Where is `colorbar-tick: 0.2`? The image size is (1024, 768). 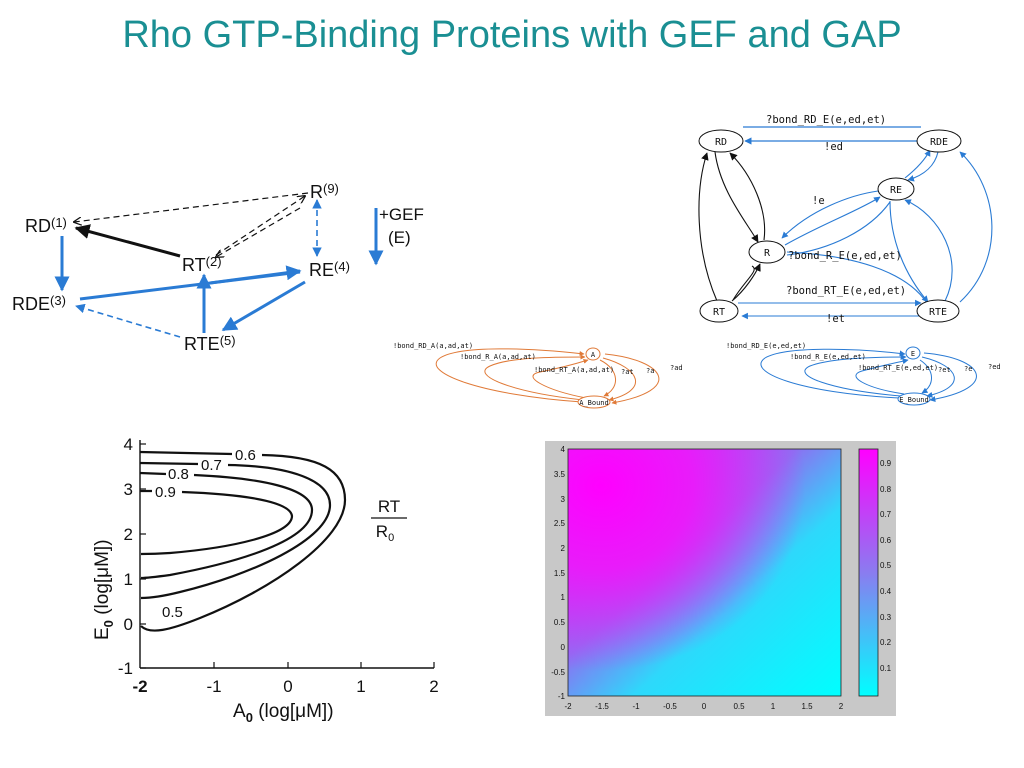
colorbar-tick: 0.2 is located at coordinates (886, 642).